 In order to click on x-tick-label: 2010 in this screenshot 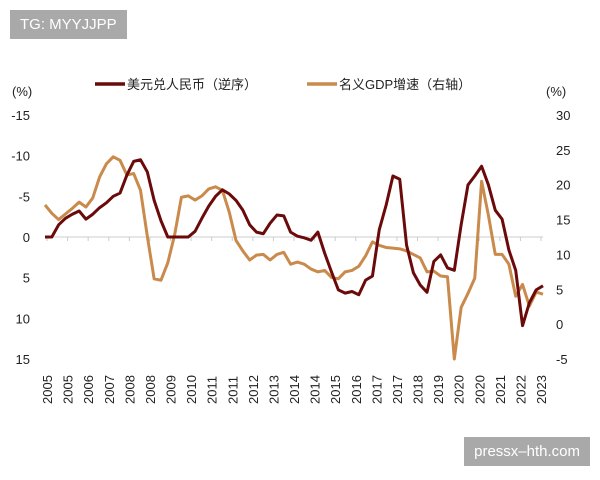, I will do `click(191, 389)`.